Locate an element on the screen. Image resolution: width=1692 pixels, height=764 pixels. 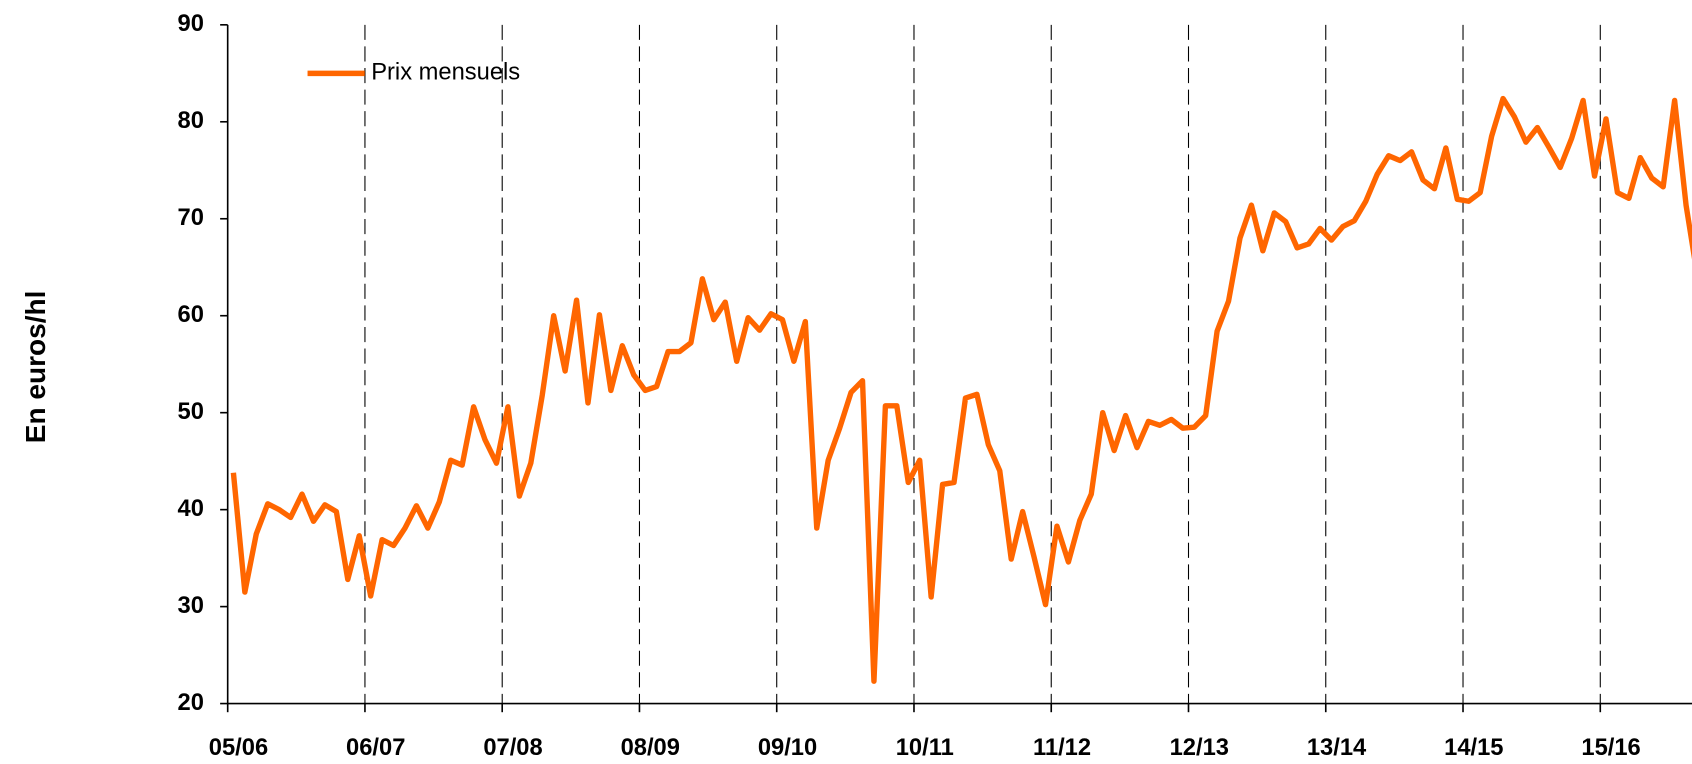
x-tick-label: 10/11 is located at coordinates (925, 748).